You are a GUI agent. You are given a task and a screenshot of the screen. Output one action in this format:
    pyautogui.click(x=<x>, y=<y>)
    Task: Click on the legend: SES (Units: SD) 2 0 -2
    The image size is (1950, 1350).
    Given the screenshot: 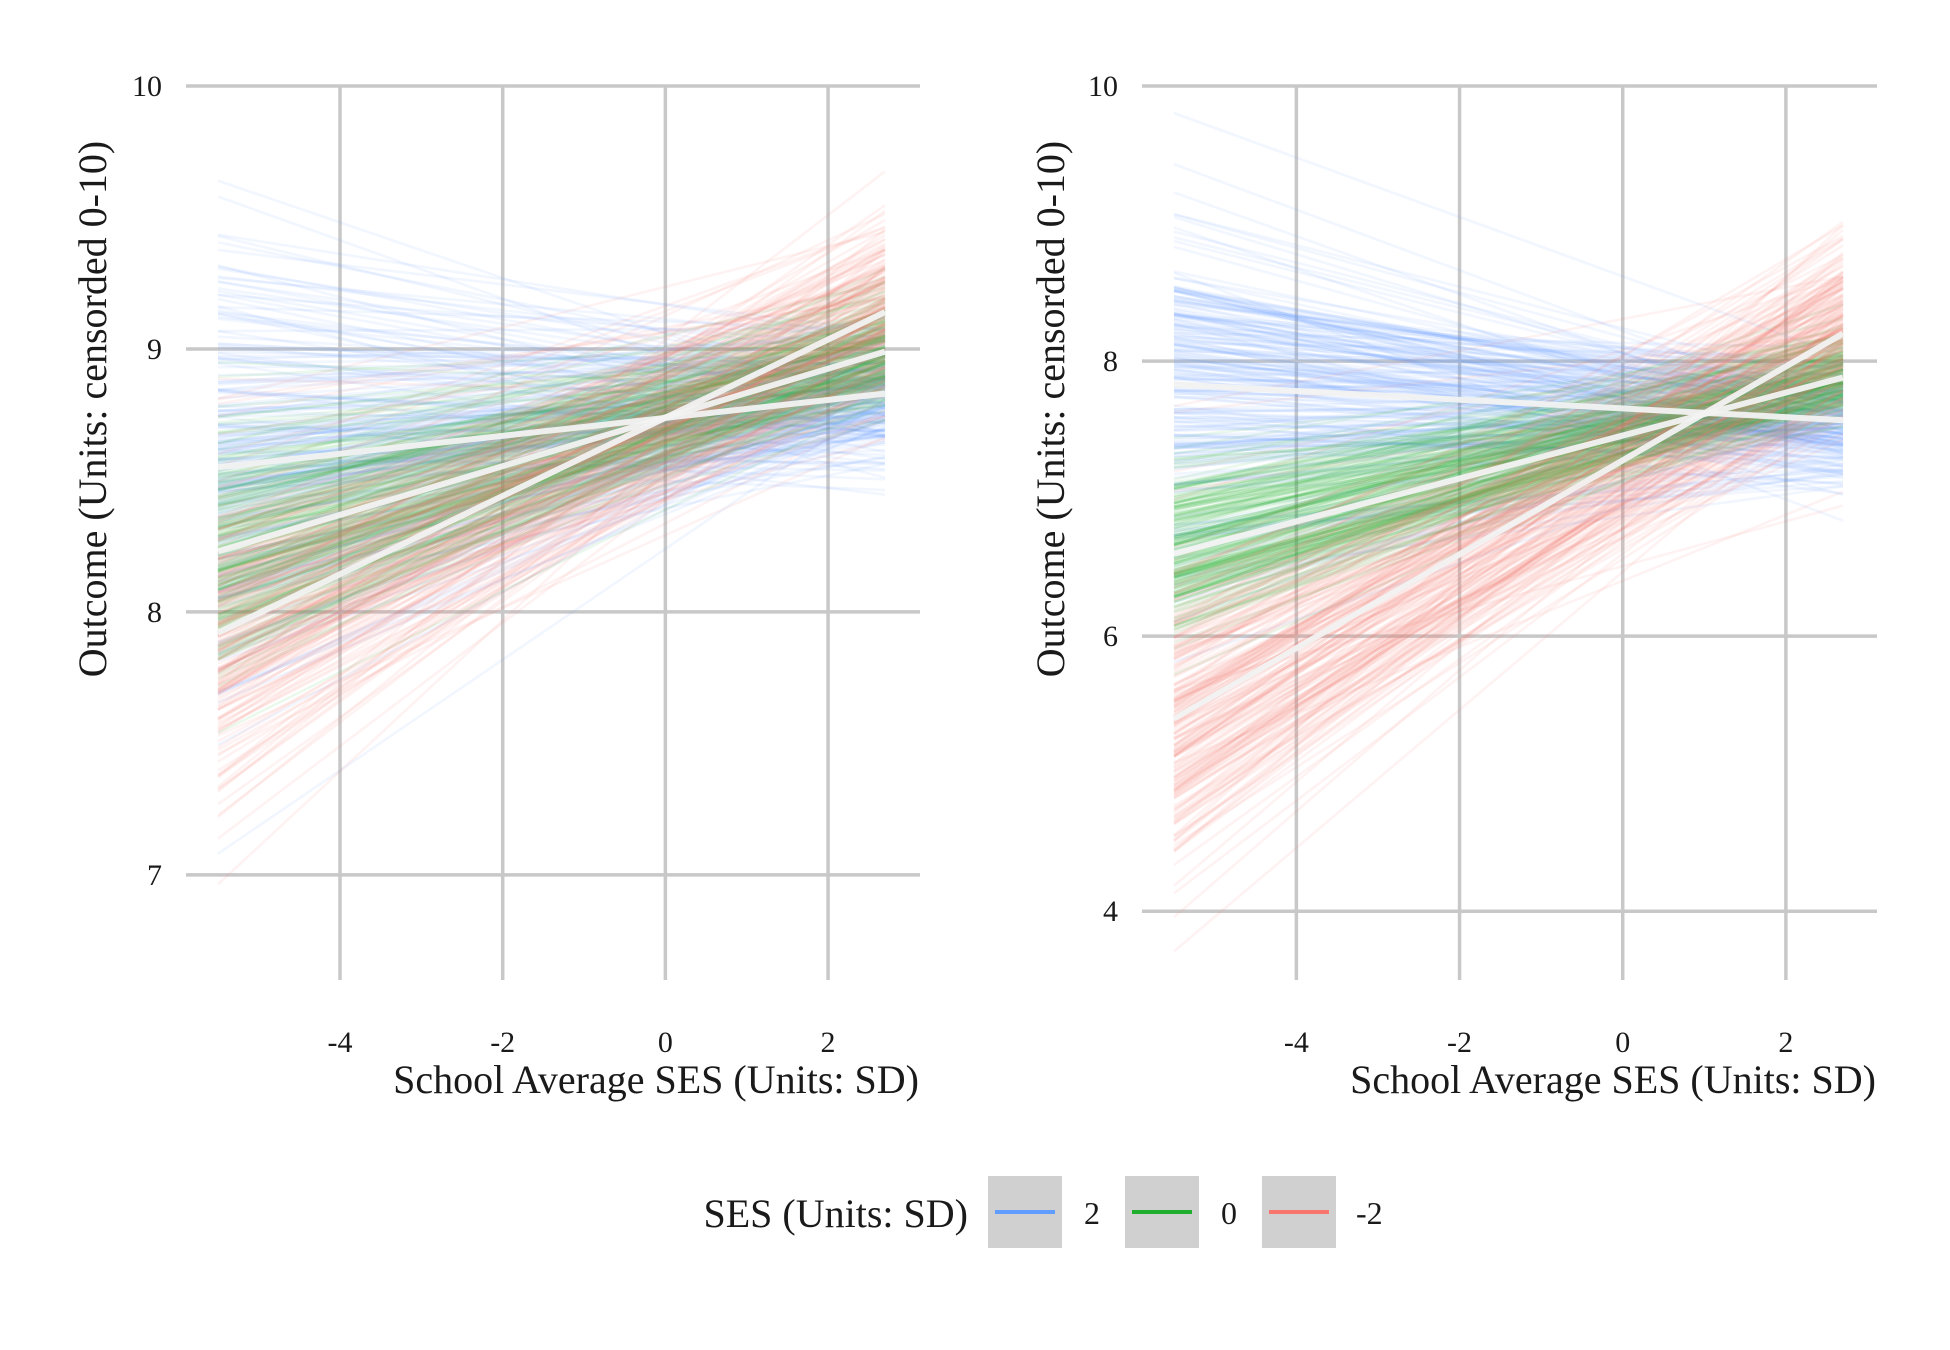 What is the action you would take?
    pyautogui.click(x=1043, y=1212)
    